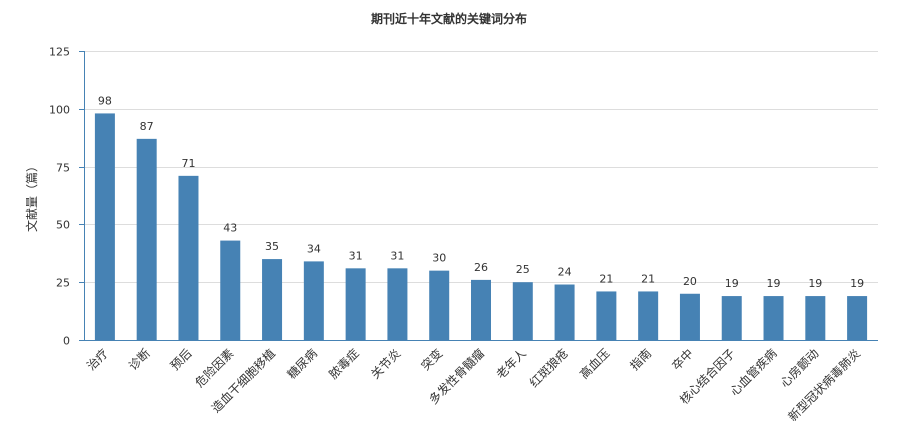  What do you see at coordinates (511, 363) in the screenshot?
I see `x-tick-label: 老年人` at bounding box center [511, 363].